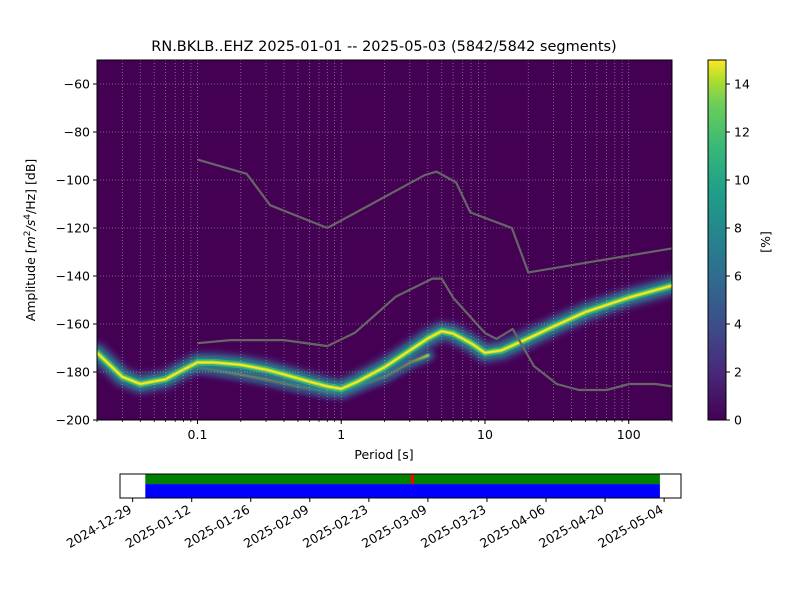 The width and height of the screenshot is (800, 600). Describe the element at coordinates (30, 186) in the screenshot. I see `y-label-hz: /Hz] [dB]` at that location.